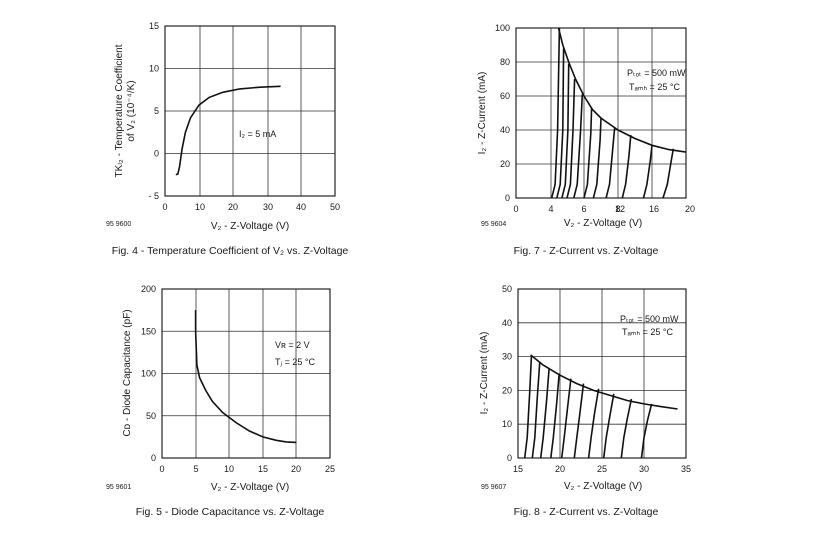 Image resolution: width=814 pixels, height=537 pixels. I want to click on fig8-ytick-label: 40, so click(507, 323).